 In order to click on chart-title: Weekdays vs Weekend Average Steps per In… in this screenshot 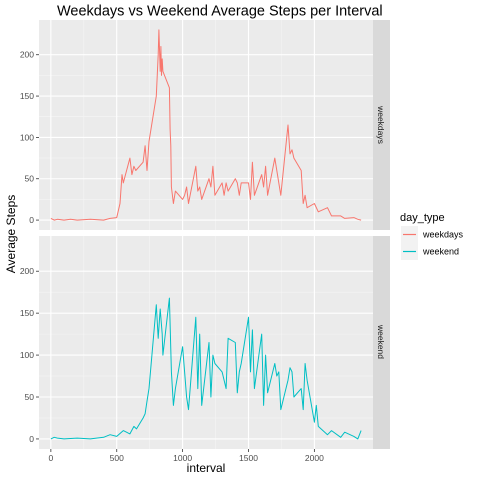, I will do `click(220, 12)`.